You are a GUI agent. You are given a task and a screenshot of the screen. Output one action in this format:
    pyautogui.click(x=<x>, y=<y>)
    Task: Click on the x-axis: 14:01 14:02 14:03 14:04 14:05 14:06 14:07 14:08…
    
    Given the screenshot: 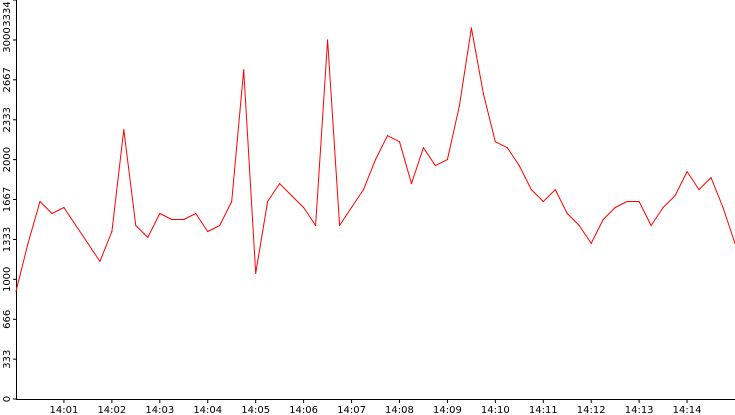 What is the action you would take?
    pyautogui.click(x=375, y=407)
    